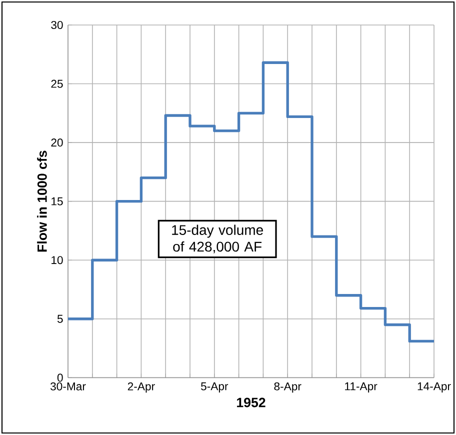 This screenshot has height=435, width=456. What do you see at coordinates (288, 387) in the screenshot?
I see `x-tick-label: 8-Apr` at bounding box center [288, 387].